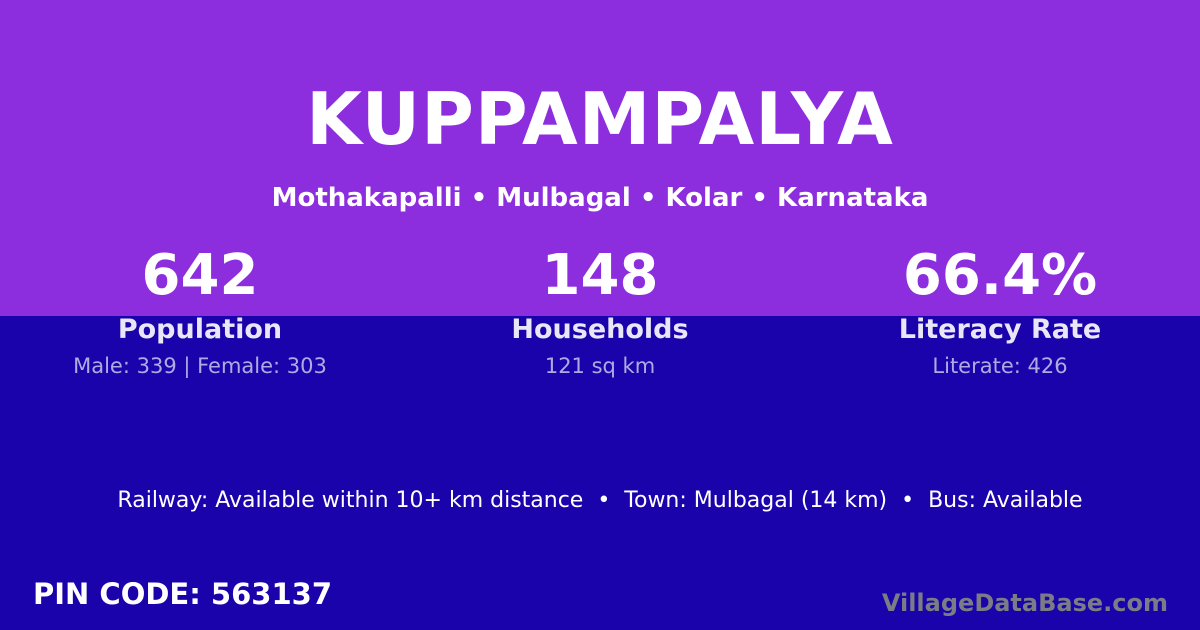 Image resolution: width=1200 pixels, height=630 pixels. What do you see at coordinates (200, 275) in the screenshot?
I see `population-value: 642` at bounding box center [200, 275].